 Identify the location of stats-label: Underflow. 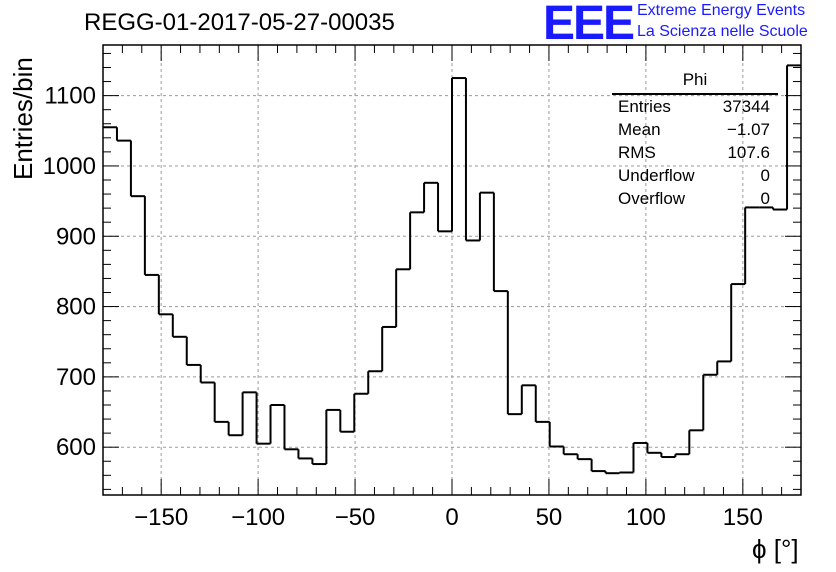
(656, 175).